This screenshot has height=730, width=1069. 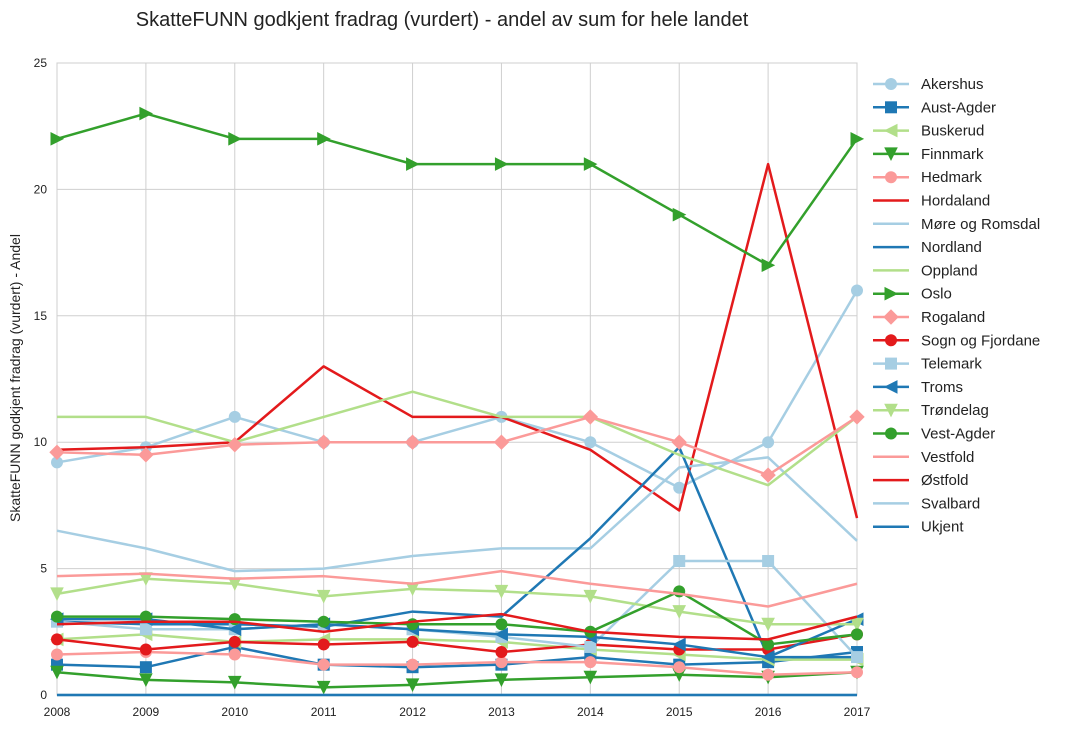 I want to click on legend-item: Oppland, so click(x=925, y=270).